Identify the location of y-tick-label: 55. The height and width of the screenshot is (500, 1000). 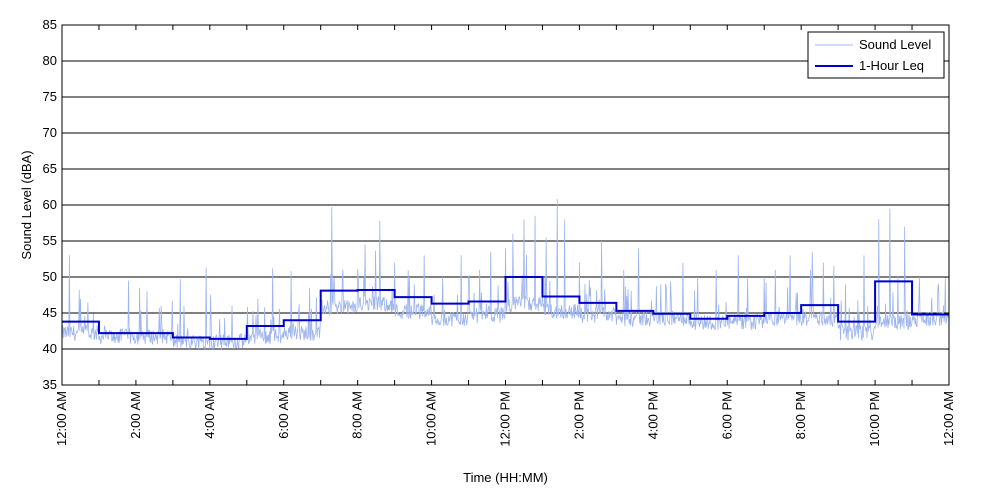
(50, 240).